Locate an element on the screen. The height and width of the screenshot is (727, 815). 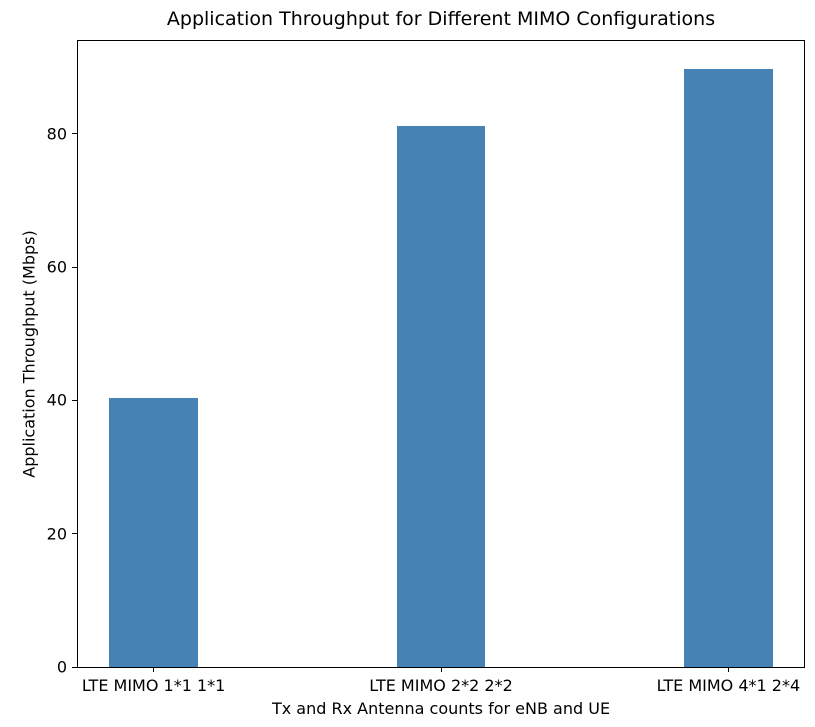
x-tick-label: LTE MIMO 2*2 2*2 is located at coordinates (441, 685).